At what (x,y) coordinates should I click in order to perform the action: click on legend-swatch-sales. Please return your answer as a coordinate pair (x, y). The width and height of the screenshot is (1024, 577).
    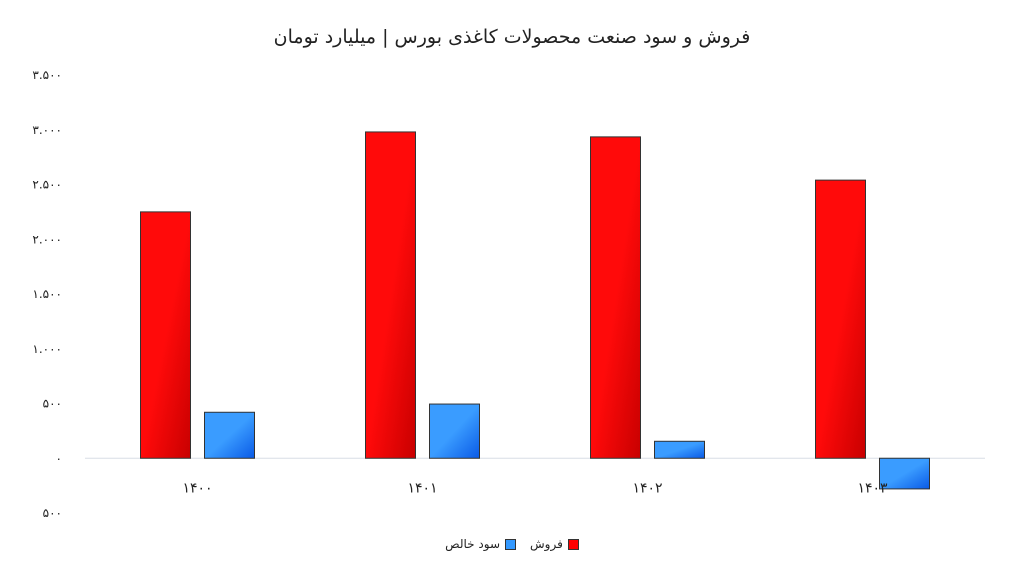
    Looking at the image, I should click on (573, 544).